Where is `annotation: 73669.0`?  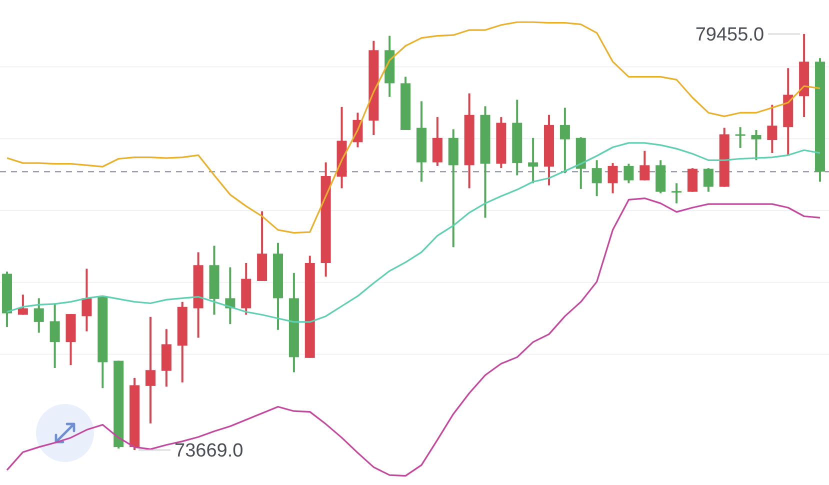 annotation: 73669.0 is located at coordinates (209, 451).